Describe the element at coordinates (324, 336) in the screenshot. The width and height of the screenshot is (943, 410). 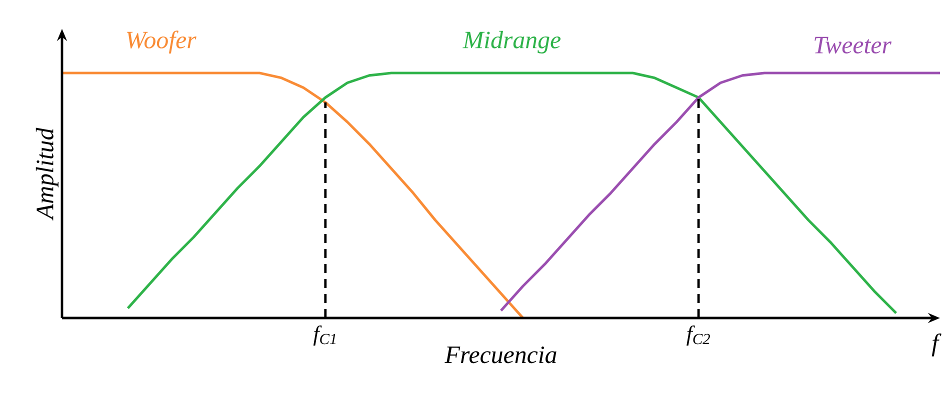
I see `x-tick-label: f$_{C1}$` at that location.